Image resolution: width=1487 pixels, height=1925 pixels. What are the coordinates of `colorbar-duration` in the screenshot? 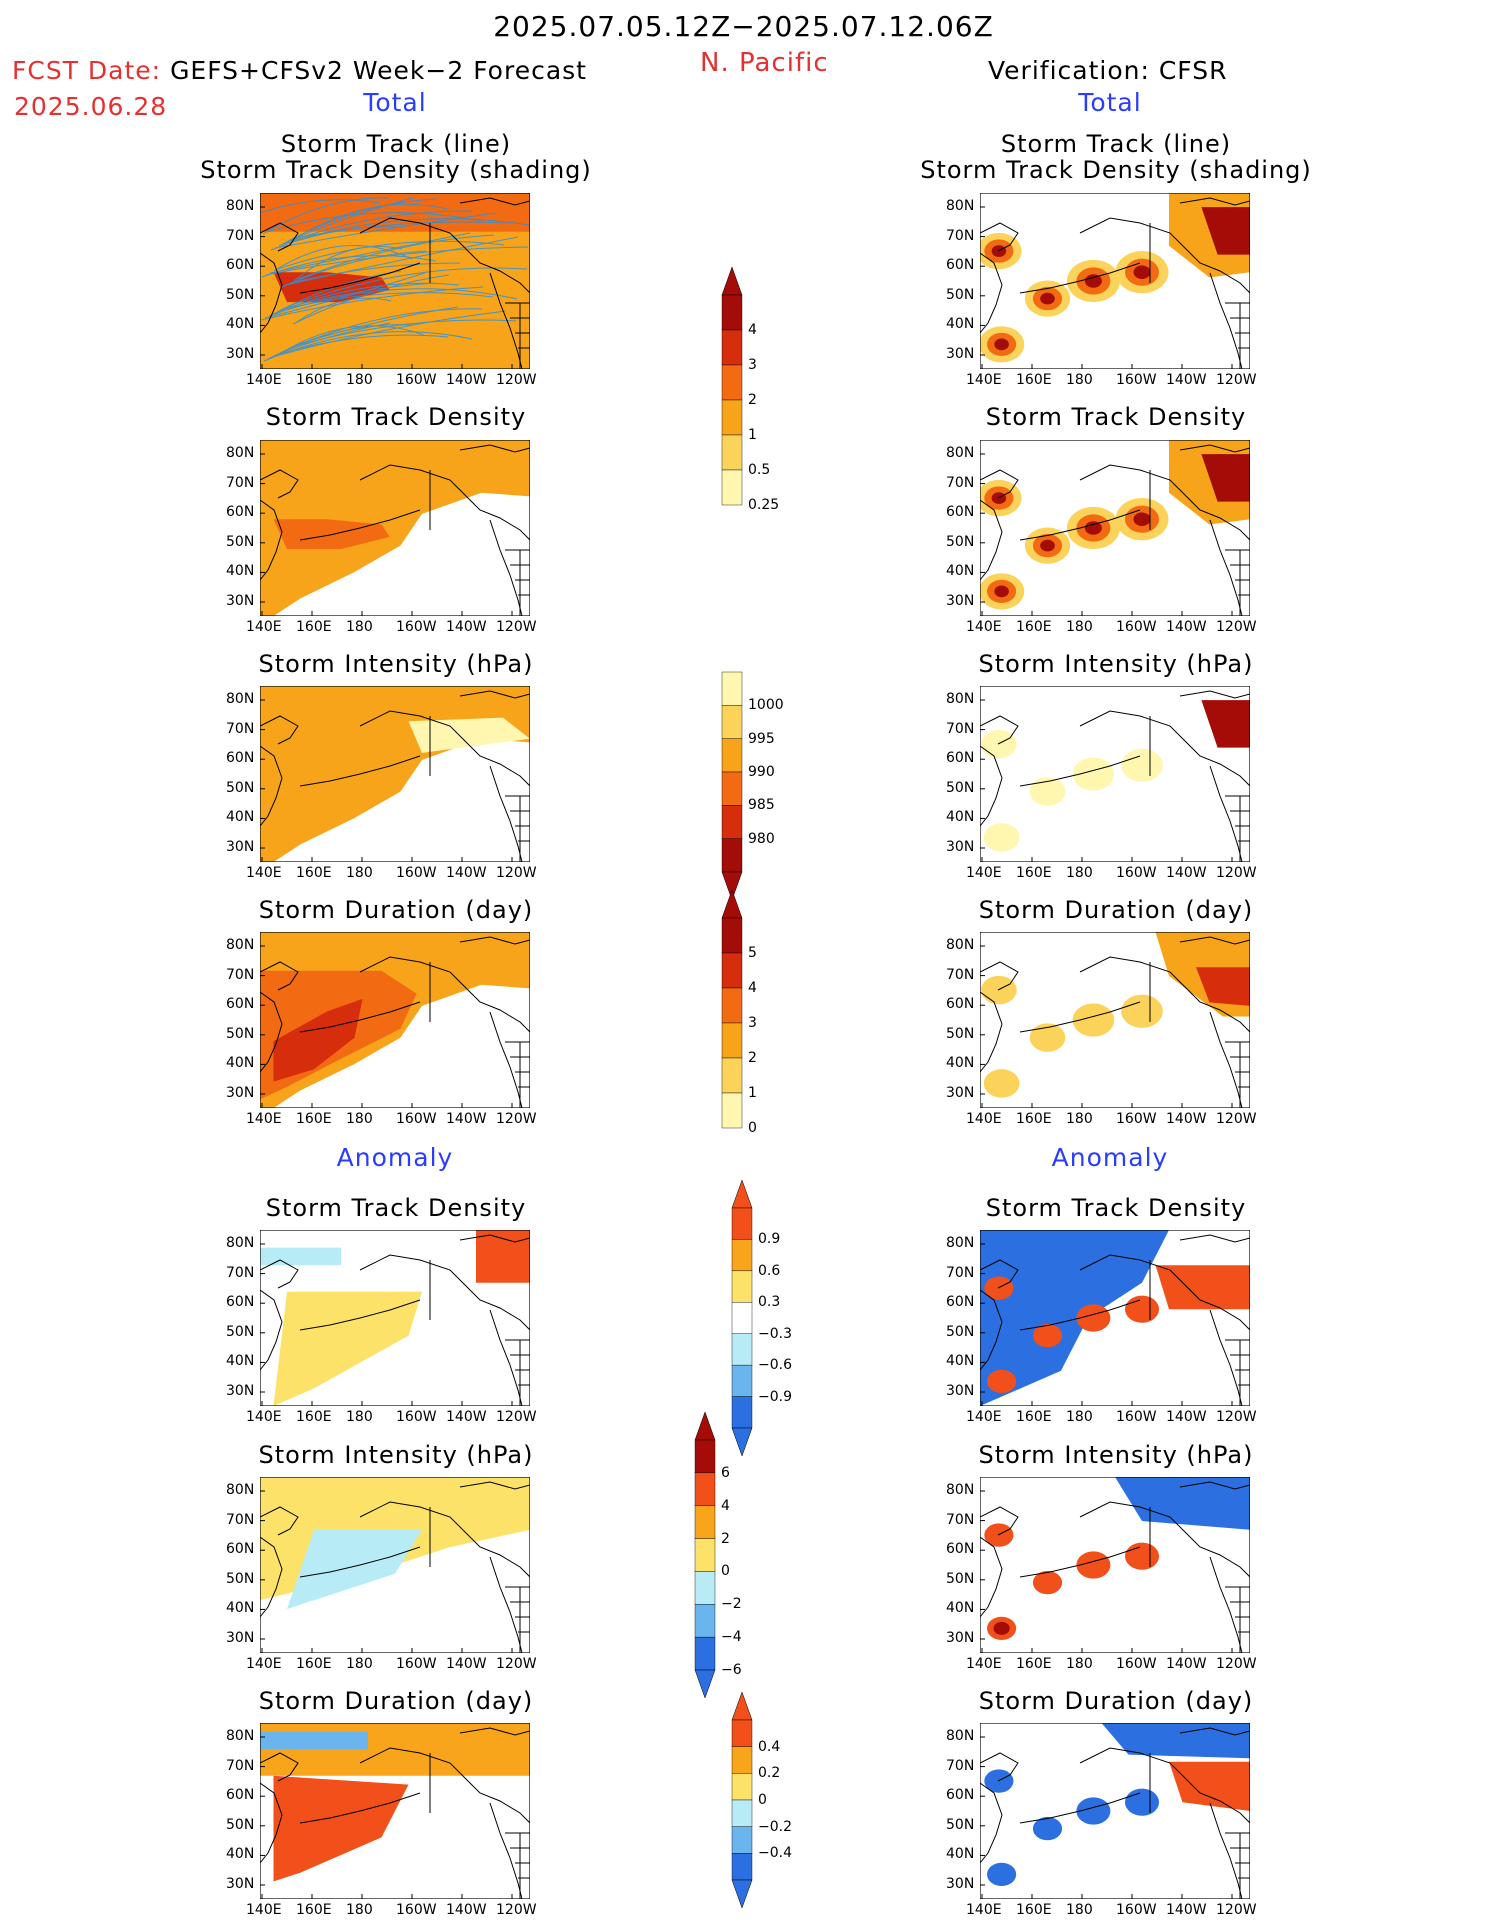 It's located at (732, 1009).